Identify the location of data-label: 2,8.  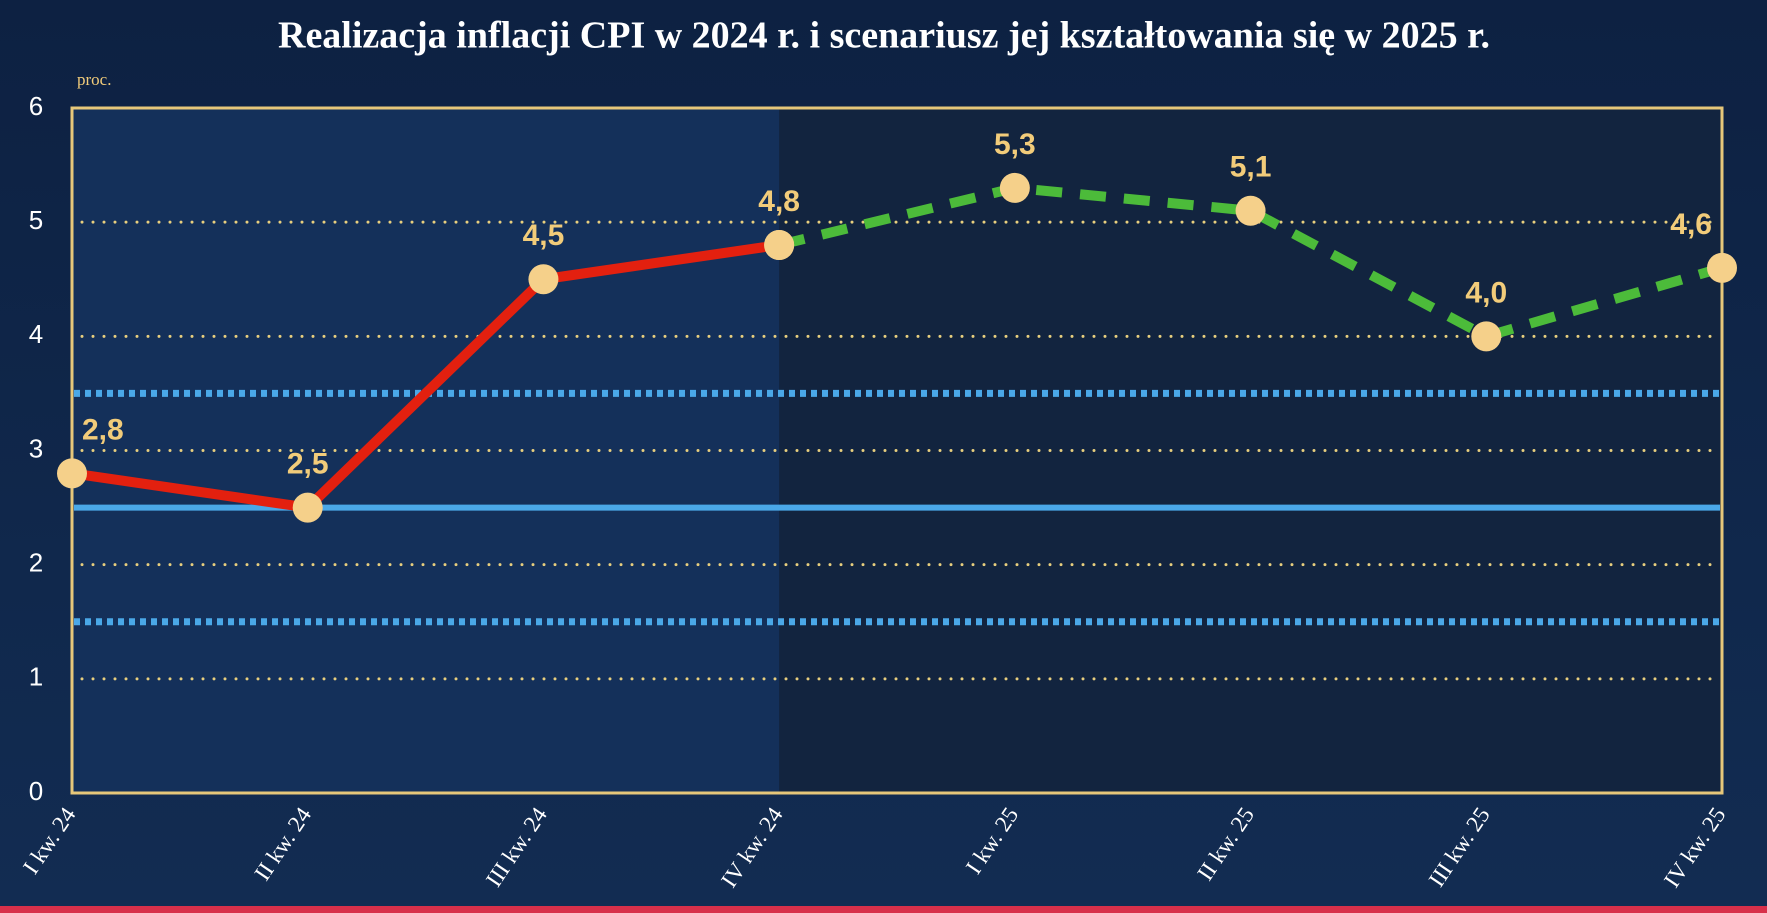
(103, 429).